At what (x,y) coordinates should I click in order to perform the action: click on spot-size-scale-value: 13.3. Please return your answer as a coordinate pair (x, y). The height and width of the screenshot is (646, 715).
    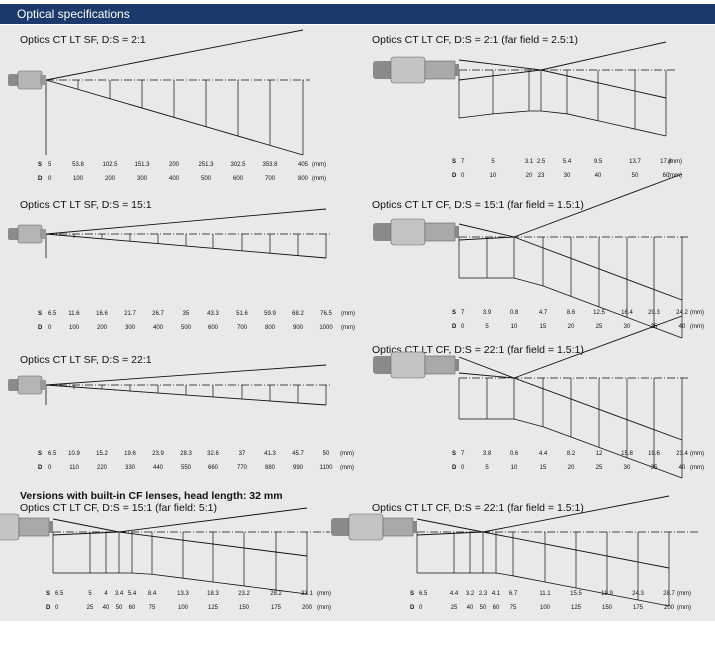
    Looking at the image, I should click on (183, 594).